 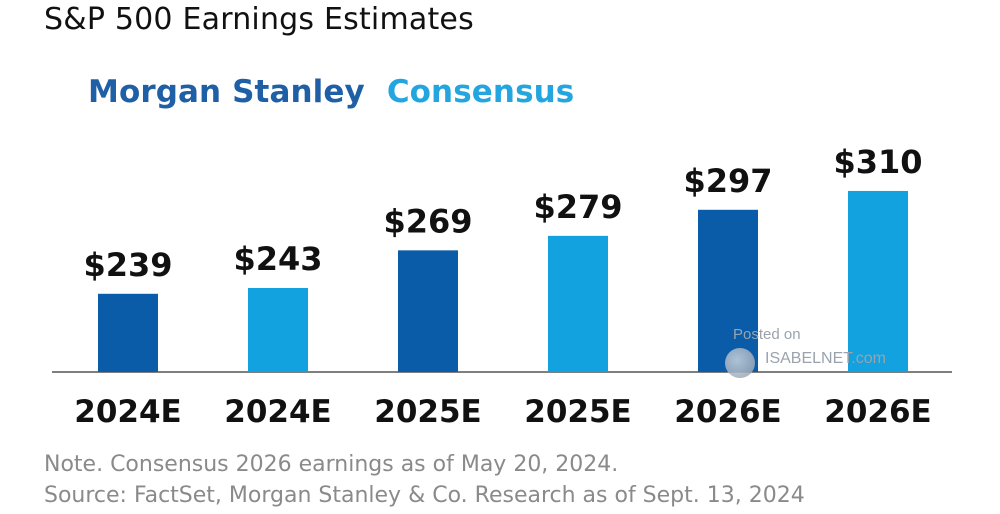 I want to click on x-tick-label-3: 2025E, so click(x=577, y=412).